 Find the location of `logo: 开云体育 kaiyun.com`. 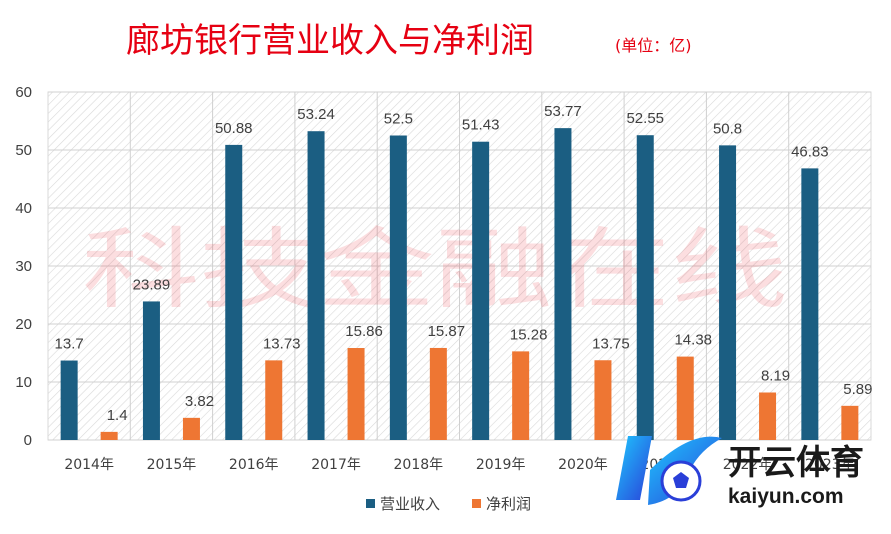

logo: 开云体育 kaiyun.com is located at coordinates (740, 472).